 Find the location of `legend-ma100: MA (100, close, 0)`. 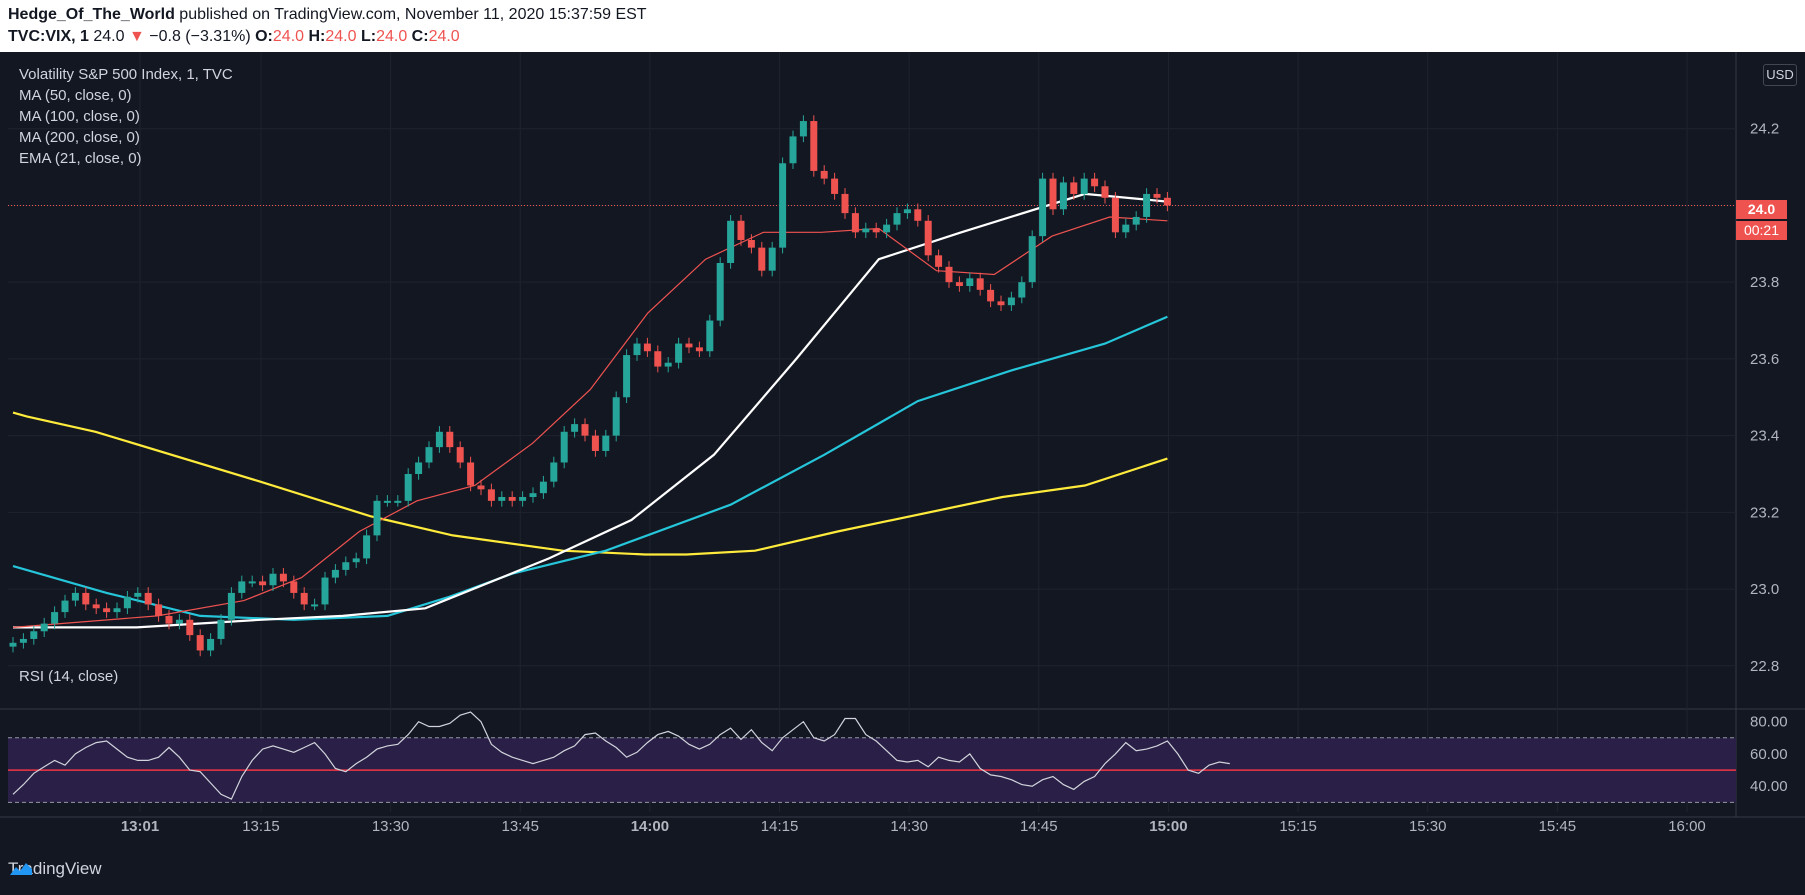

legend-ma100: MA (100, close, 0) is located at coordinates (79, 116).